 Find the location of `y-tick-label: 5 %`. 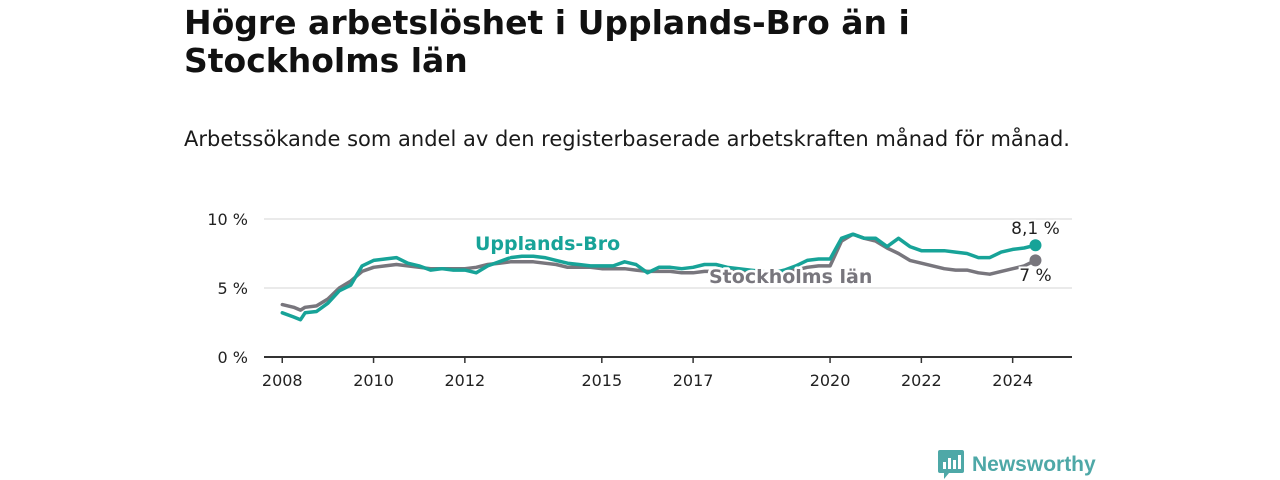

y-tick-label: 5 % is located at coordinates (233, 288).